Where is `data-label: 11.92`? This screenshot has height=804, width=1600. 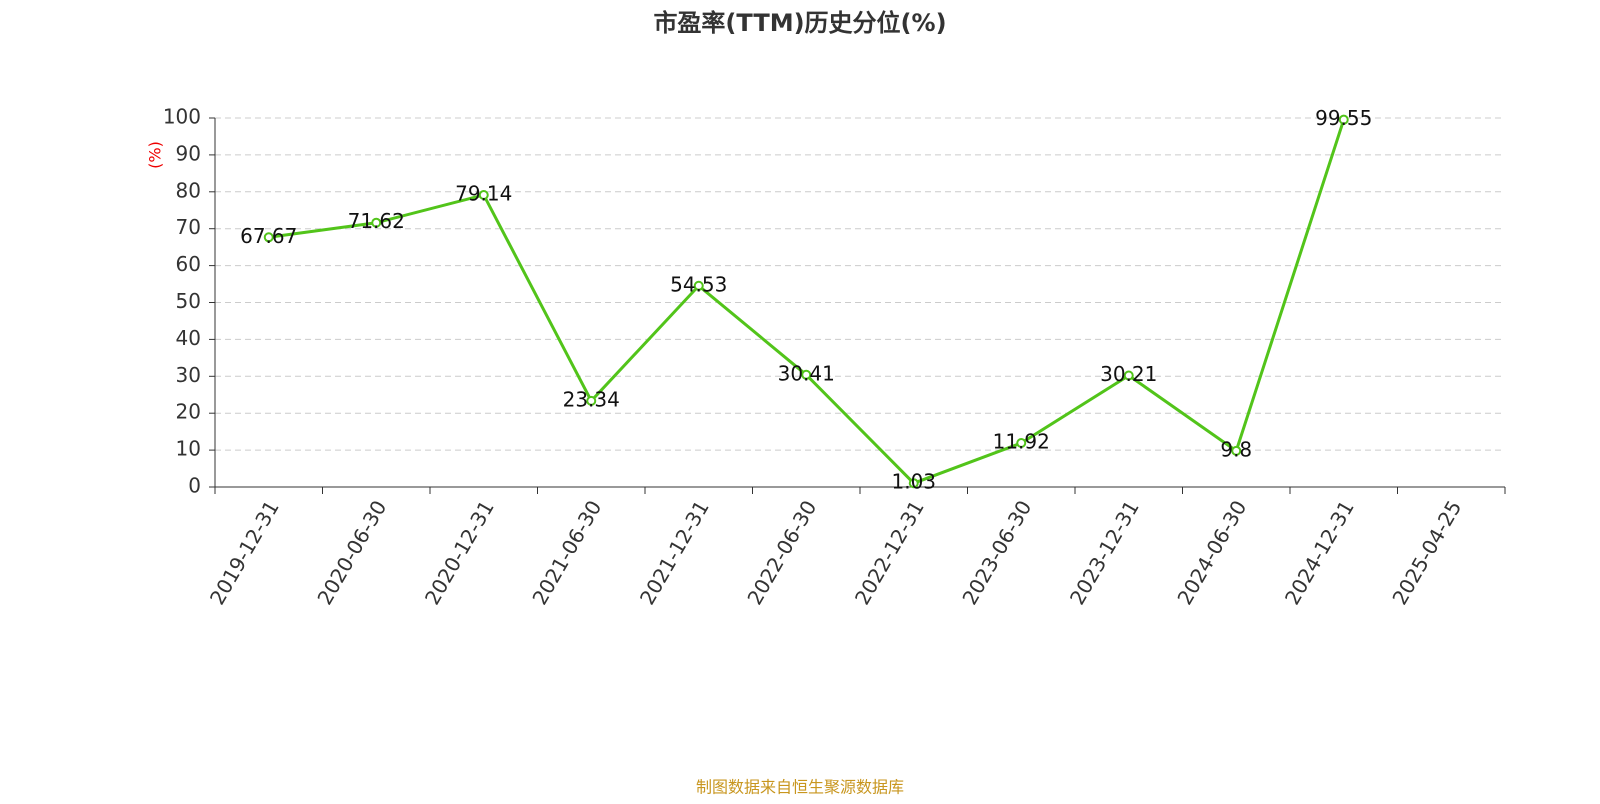 data-label: 11.92 is located at coordinates (1021, 442).